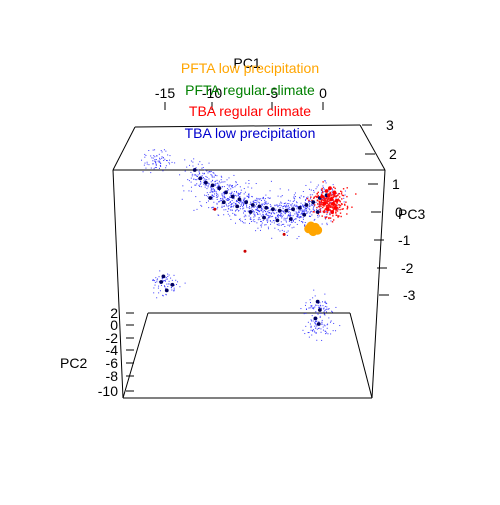  Describe the element at coordinates (112, 338) in the screenshot. I see `y-tick-label: -2` at that location.